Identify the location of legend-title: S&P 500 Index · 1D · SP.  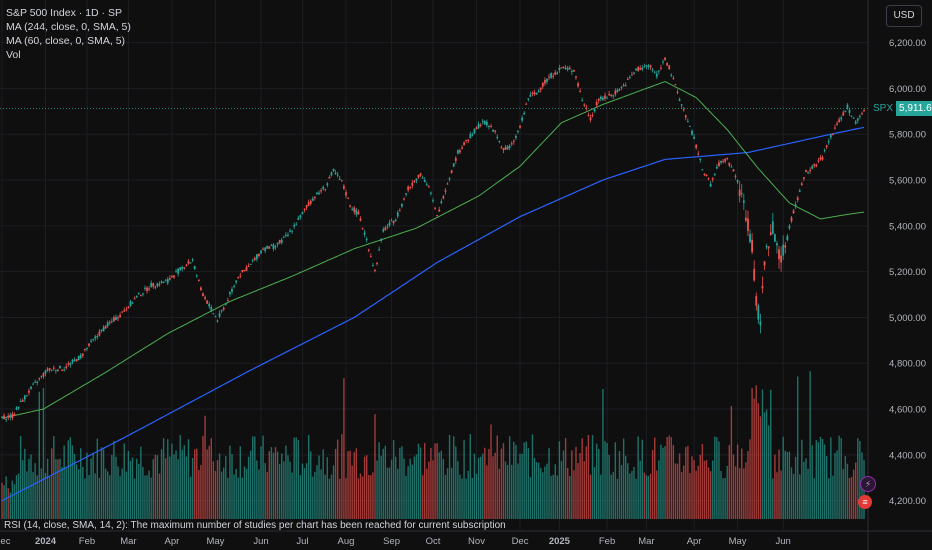
(64, 13).